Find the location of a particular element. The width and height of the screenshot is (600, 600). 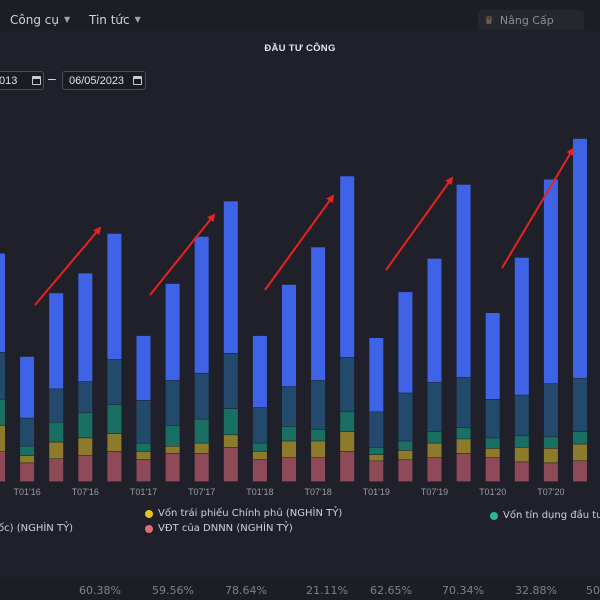

legend-item-bond: Vốn trái phiếu Chính phủ (NGHÌN TỶ) is located at coordinates (250, 513).